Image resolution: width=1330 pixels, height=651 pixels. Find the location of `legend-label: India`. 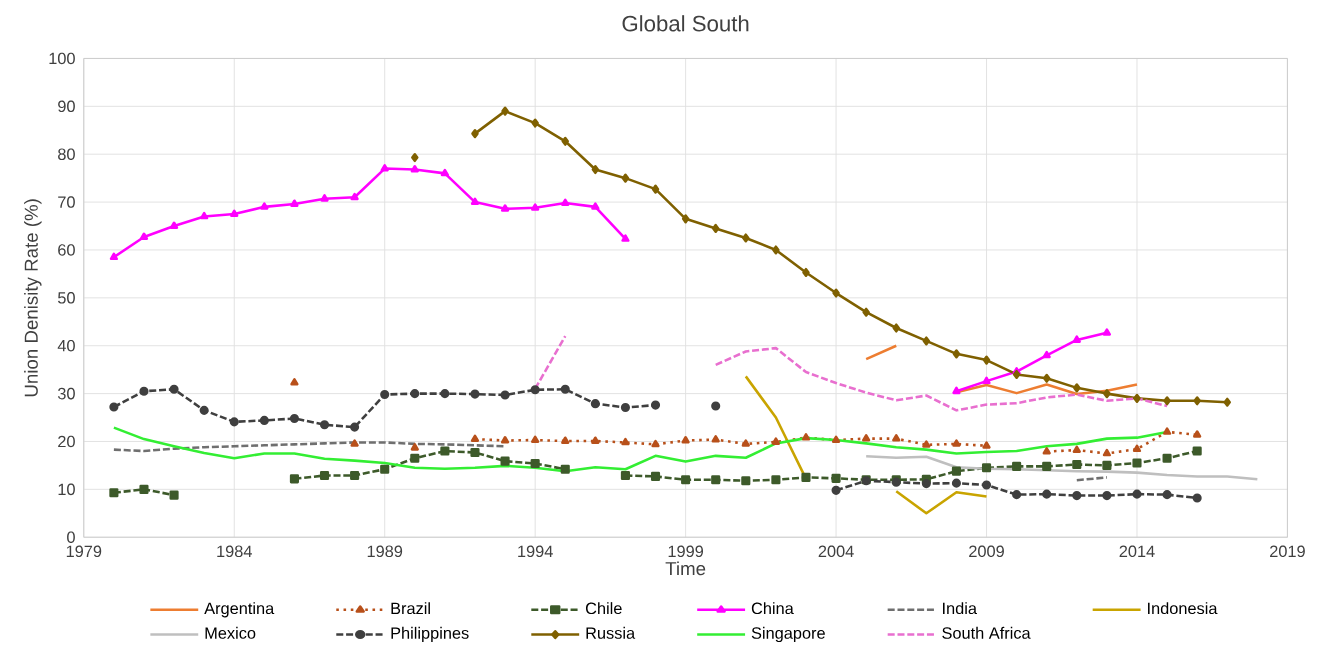

legend-label: India is located at coordinates (960, 608).